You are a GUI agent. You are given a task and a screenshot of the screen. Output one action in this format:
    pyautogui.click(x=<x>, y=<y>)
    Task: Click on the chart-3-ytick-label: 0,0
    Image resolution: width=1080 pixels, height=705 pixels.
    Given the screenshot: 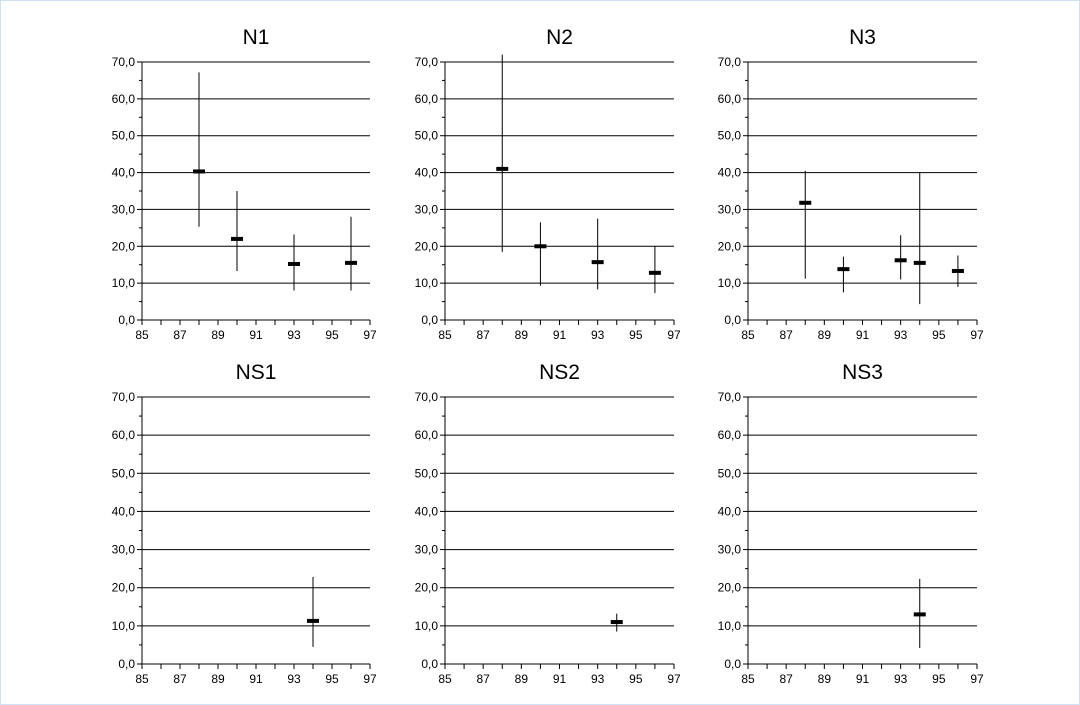 What is the action you would take?
    pyautogui.click(x=126, y=664)
    